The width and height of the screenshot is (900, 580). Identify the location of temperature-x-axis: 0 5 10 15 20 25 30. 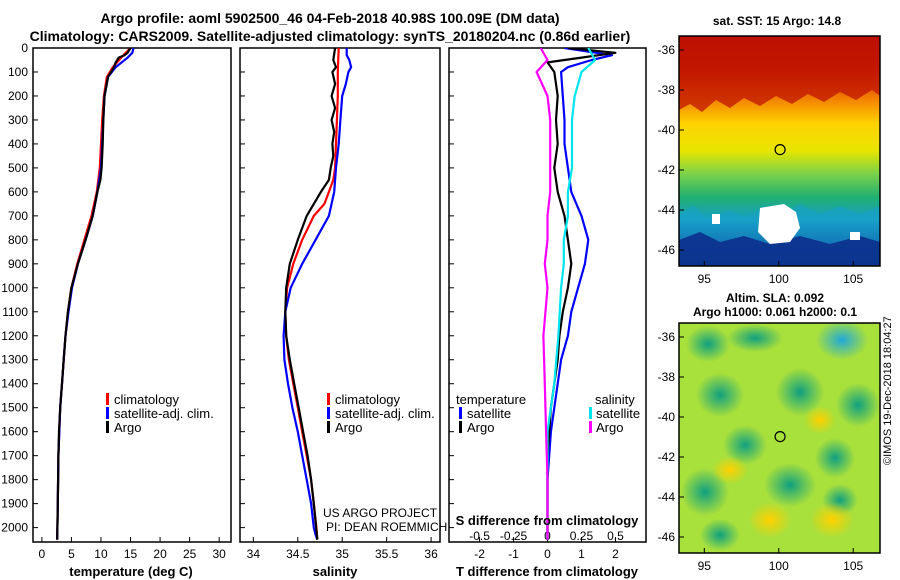
(132, 549).